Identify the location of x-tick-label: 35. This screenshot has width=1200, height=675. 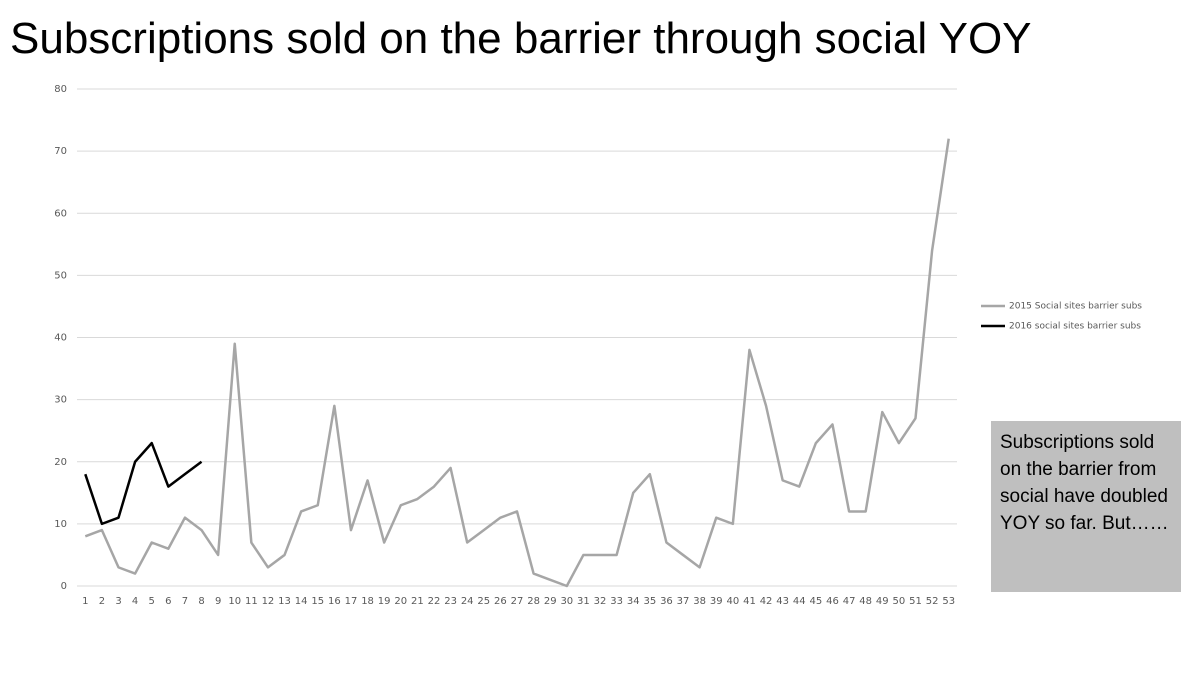
(649, 601).